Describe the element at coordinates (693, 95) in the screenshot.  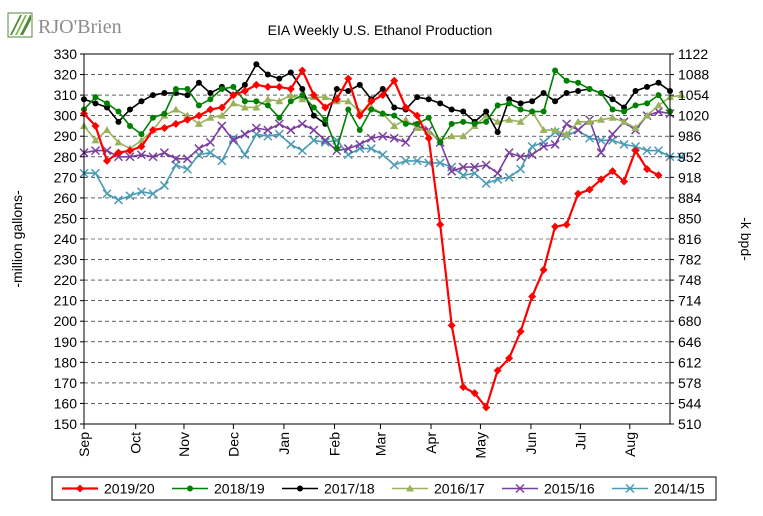
I see `y2-tick-label: 1054` at that location.